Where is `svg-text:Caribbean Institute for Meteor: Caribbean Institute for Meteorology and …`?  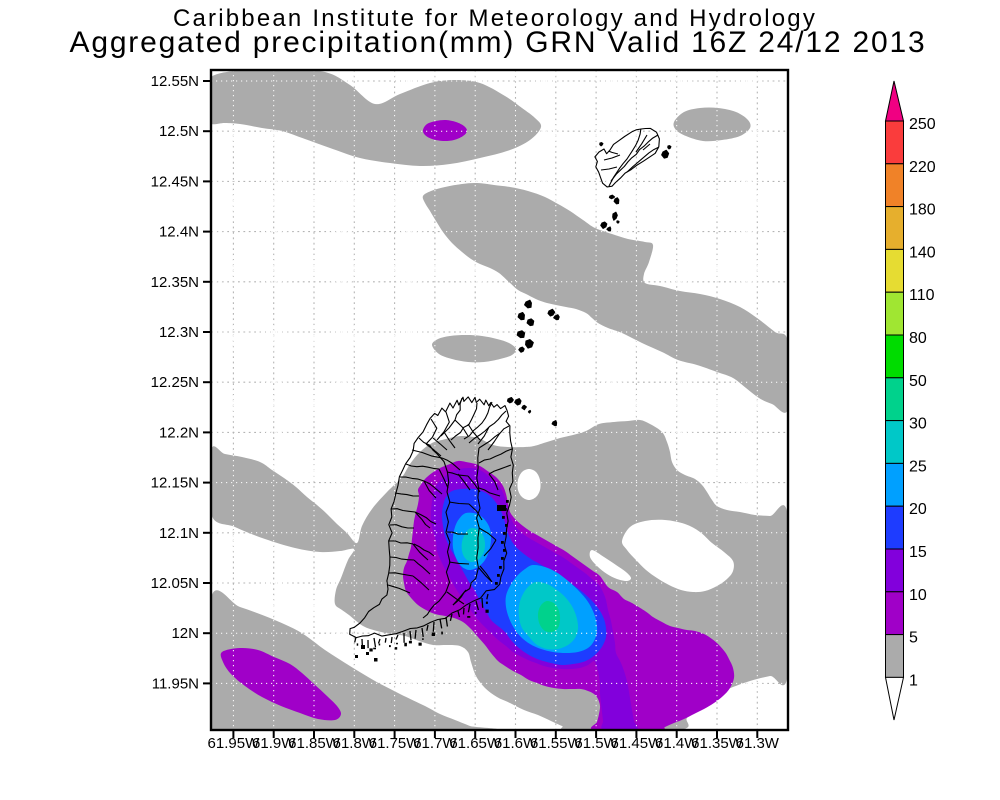 svg-text:Caribbean Institute for Meteor: Caribbean Institute for Meteorology and … is located at coordinates (495, 18).